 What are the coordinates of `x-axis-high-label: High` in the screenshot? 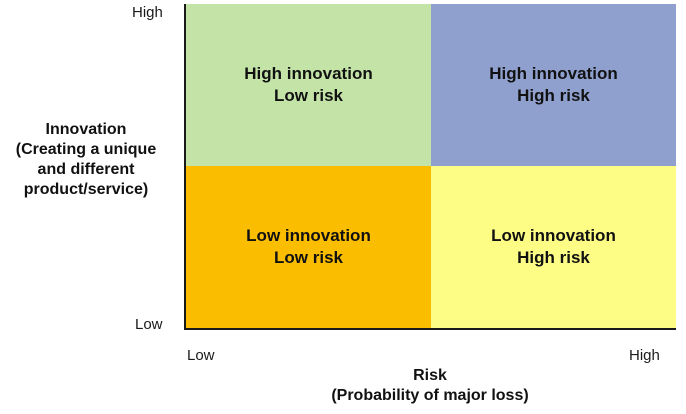 It's located at (644, 355).